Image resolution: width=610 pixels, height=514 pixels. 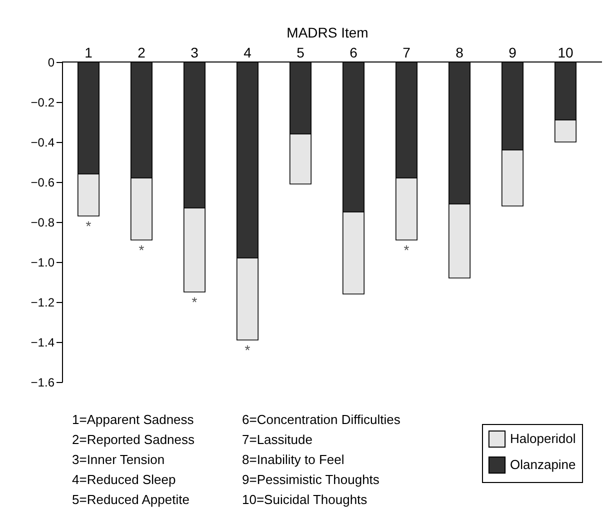 What do you see at coordinates (42, 103) in the screenshot?
I see `y-tick-label: −0.2` at bounding box center [42, 103].